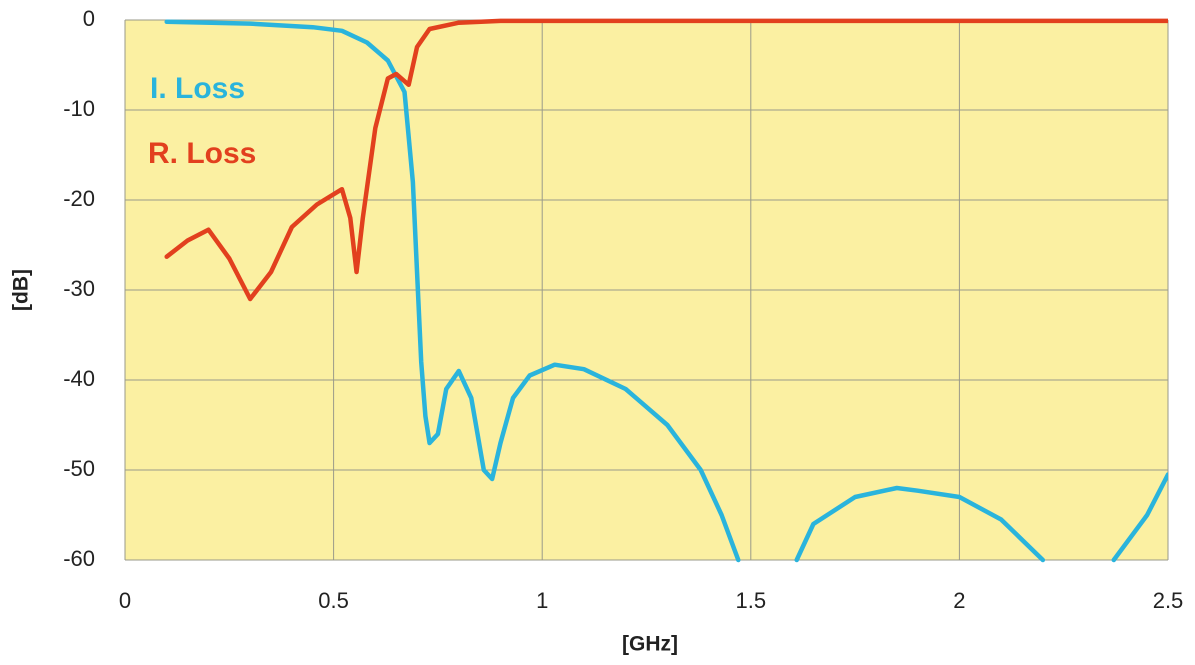 The width and height of the screenshot is (1195, 665). Describe the element at coordinates (89, 18) in the screenshot. I see `y-tick-label: 0` at that location.